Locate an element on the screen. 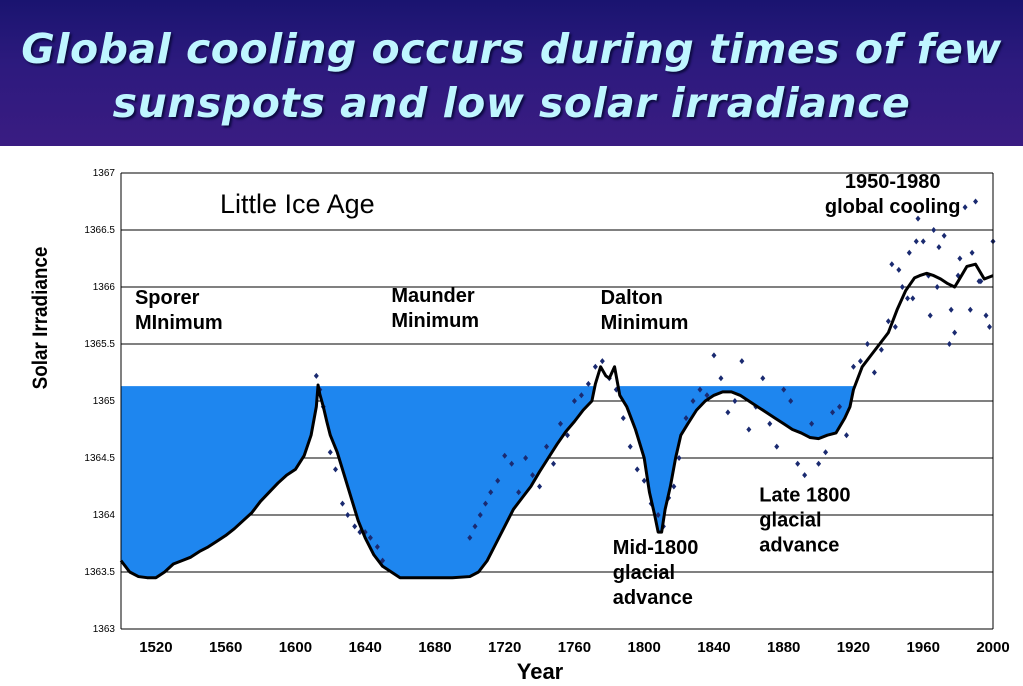 The height and width of the screenshot is (686, 1023). y-tick-label: 1365.5 is located at coordinates (99, 344).